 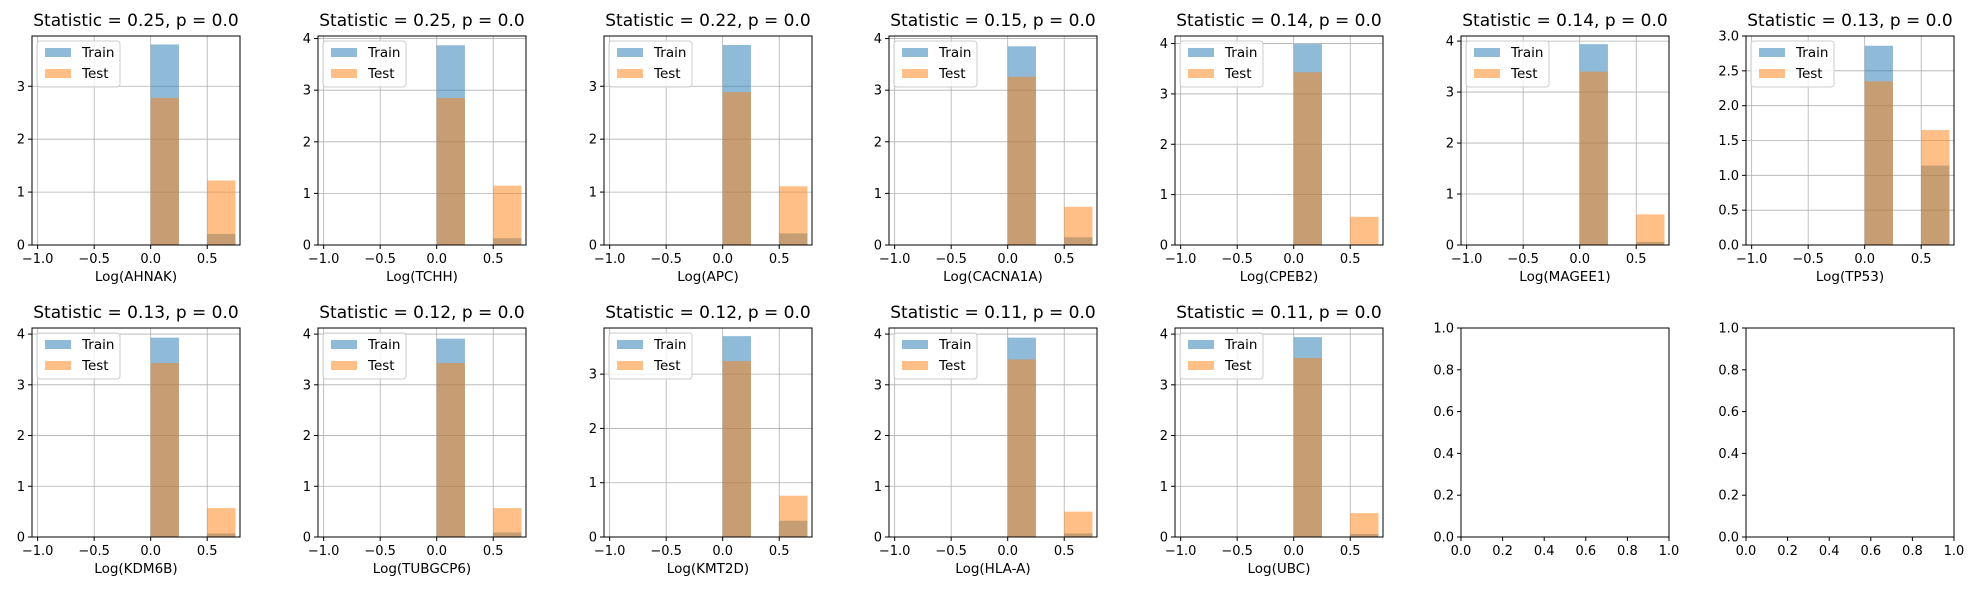 What do you see at coordinates (135, 21) in the screenshot?
I see `subplot-title: Statistic = 0.25, p = 0.0` at bounding box center [135, 21].